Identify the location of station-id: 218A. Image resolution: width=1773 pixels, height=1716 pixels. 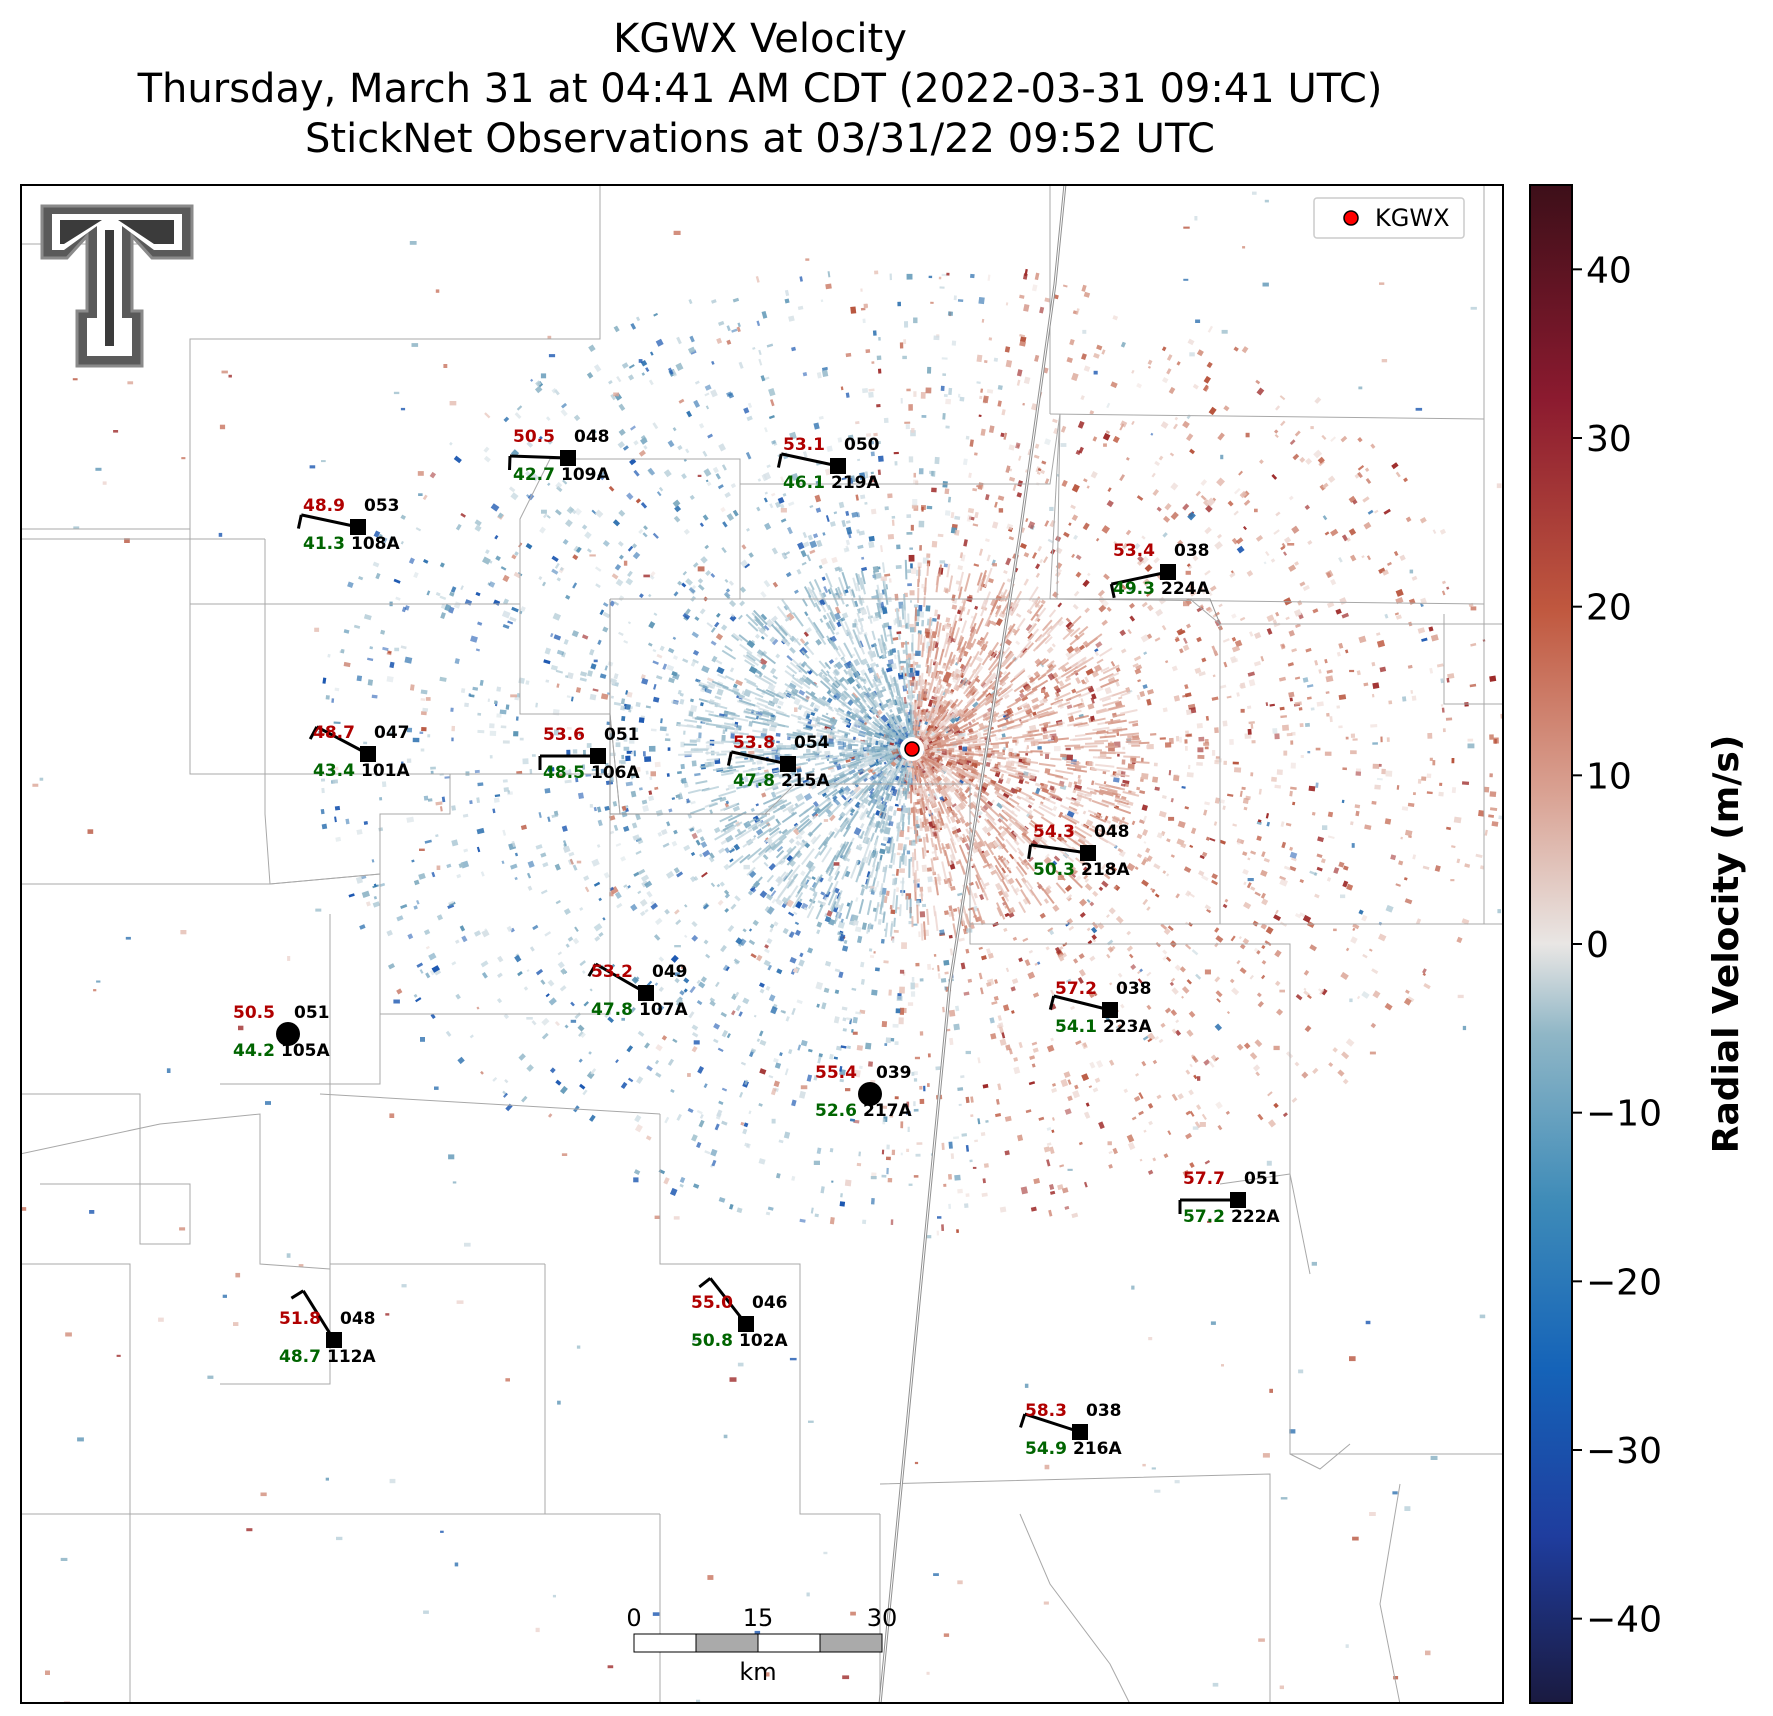
(1105, 870).